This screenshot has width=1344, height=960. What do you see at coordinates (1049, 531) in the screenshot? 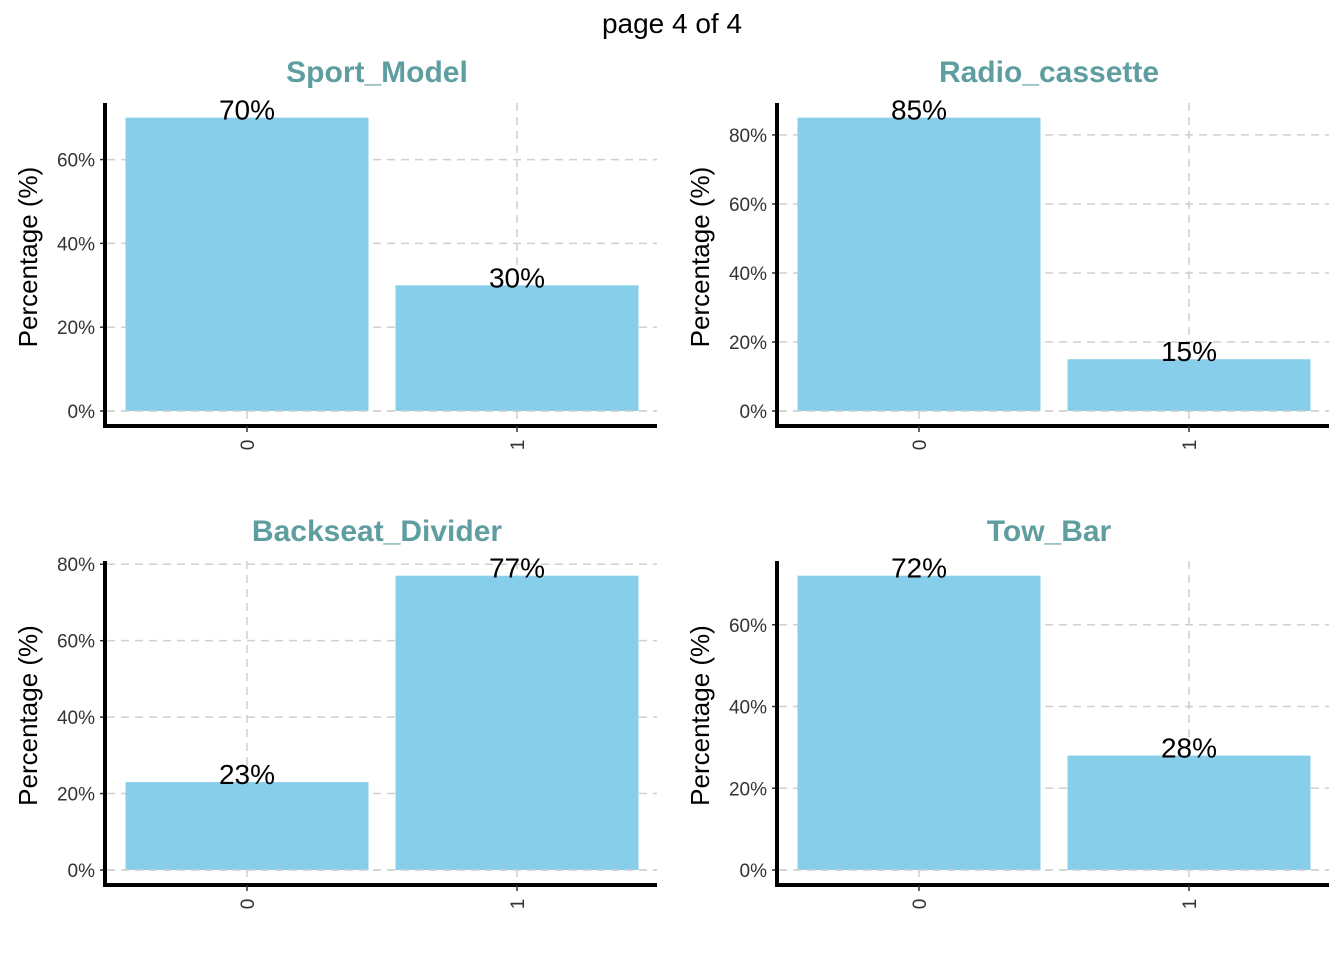
I see `panel-title: Tow_Bar` at bounding box center [1049, 531].